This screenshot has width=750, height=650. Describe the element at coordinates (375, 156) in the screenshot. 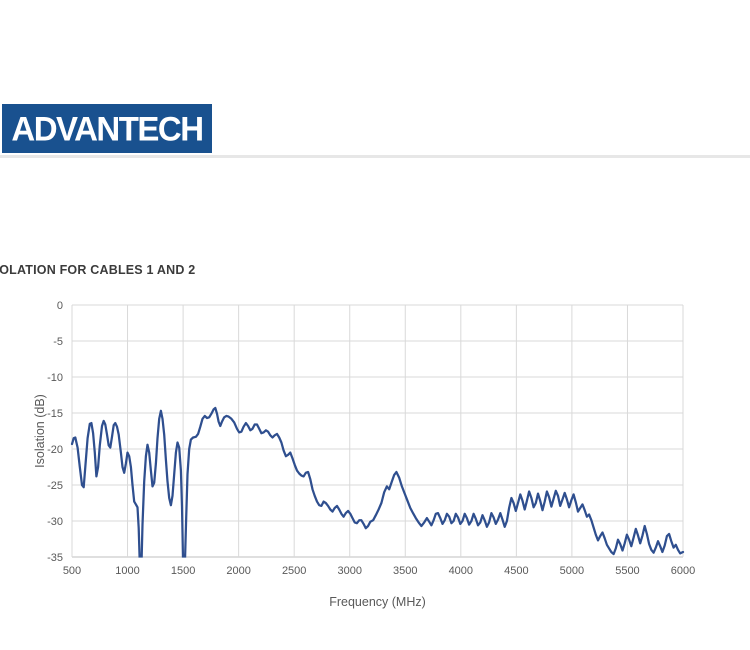

I see `header-divider-line` at that location.